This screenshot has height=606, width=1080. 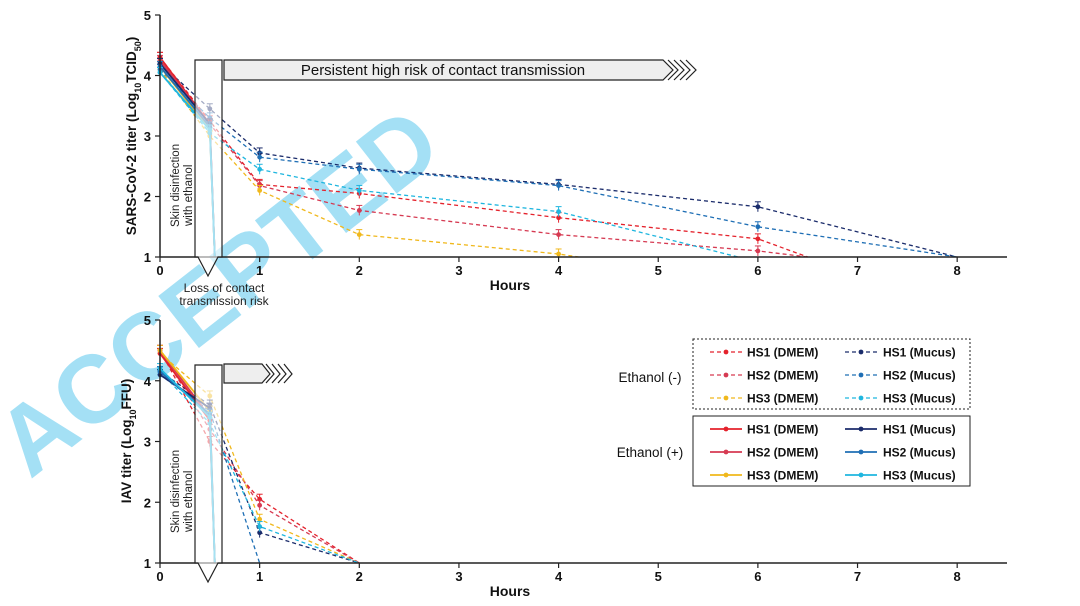 I want to click on bottom-risk-arrow, so click(x=258, y=373).